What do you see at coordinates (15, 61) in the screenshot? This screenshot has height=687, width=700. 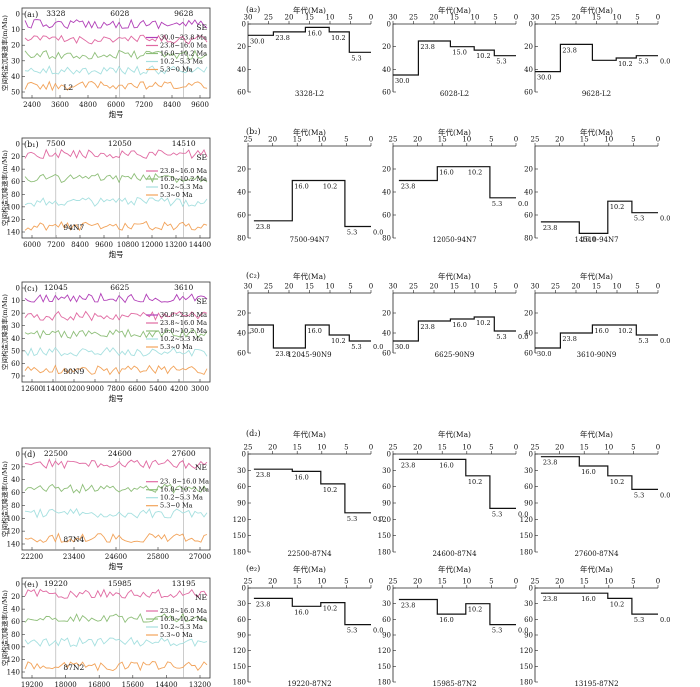 I see `y-tick-label: 30` at bounding box center [15, 61].